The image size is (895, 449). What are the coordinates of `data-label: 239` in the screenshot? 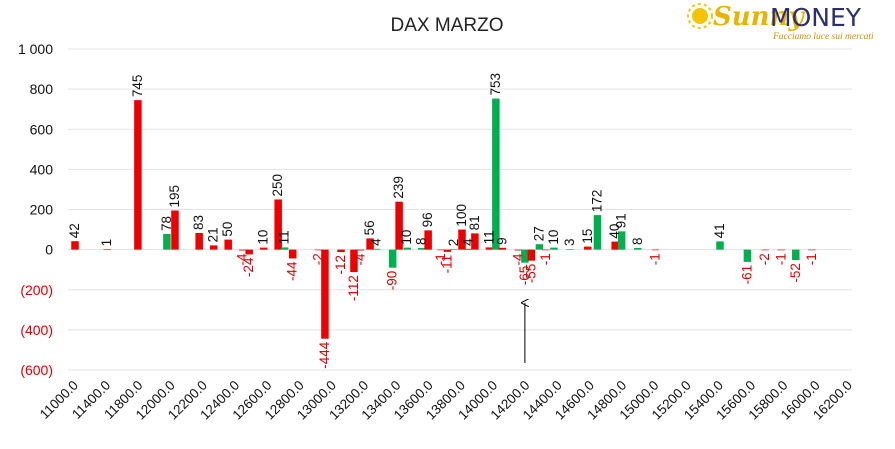 It's located at (398, 187).